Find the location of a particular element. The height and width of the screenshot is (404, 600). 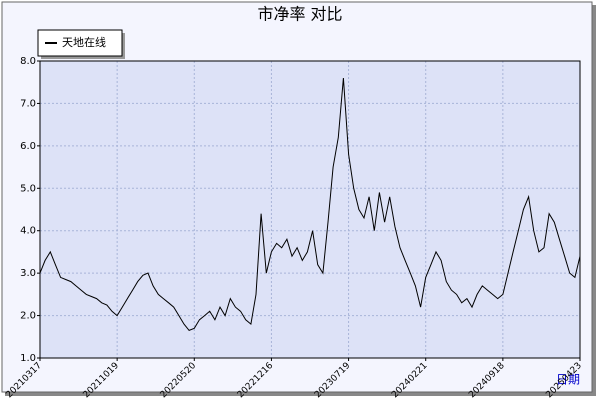

y-tick-label: 5.0 is located at coordinates (28, 188).